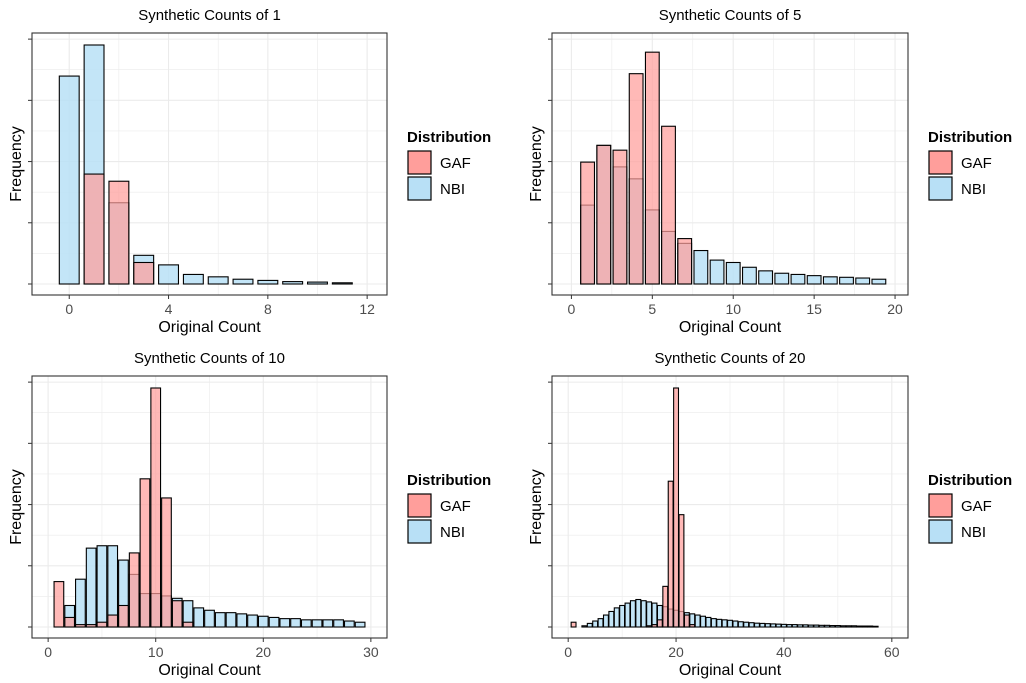 The image size is (1026, 683). I want to click on panel-title: Synthetic Counts of 5, so click(730, 15).